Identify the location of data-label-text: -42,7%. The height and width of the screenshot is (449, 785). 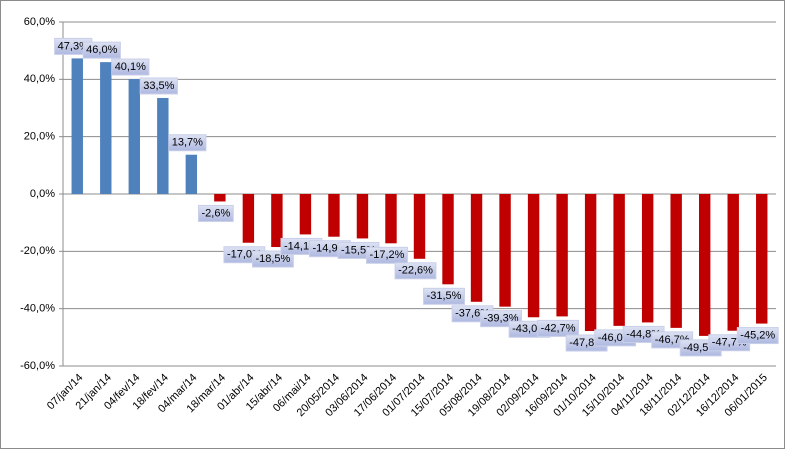
(558, 328).